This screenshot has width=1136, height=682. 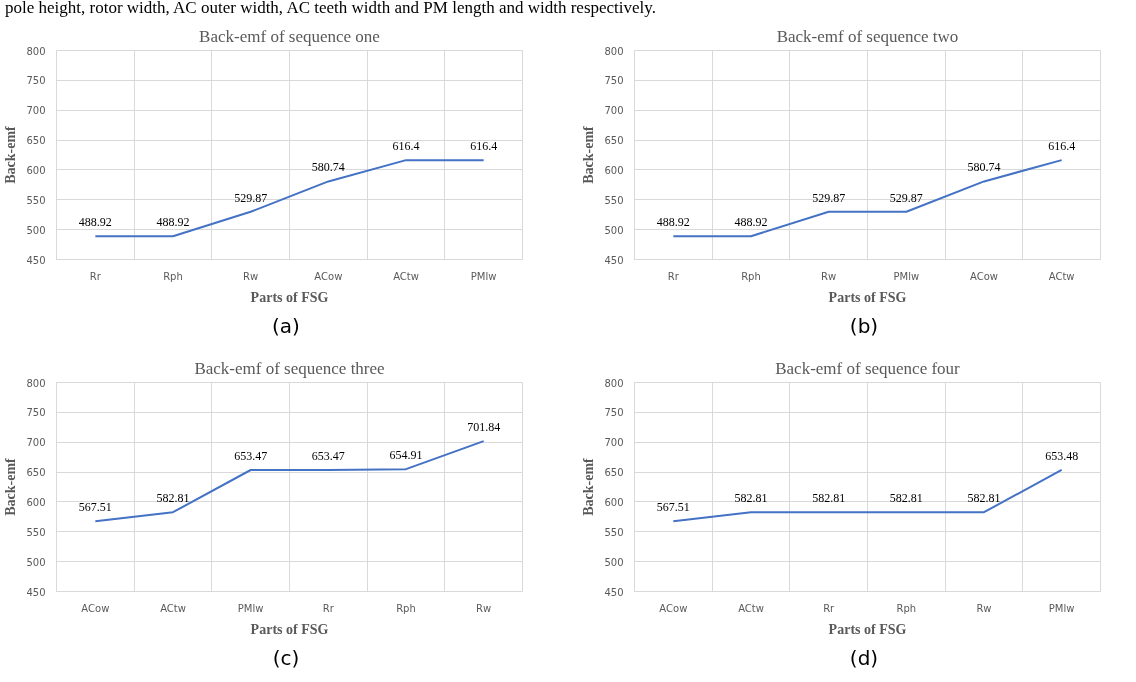 What do you see at coordinates (484, 427) in the screenshot?
I see `data-label: 701.84` at bounding box center [484, 427].